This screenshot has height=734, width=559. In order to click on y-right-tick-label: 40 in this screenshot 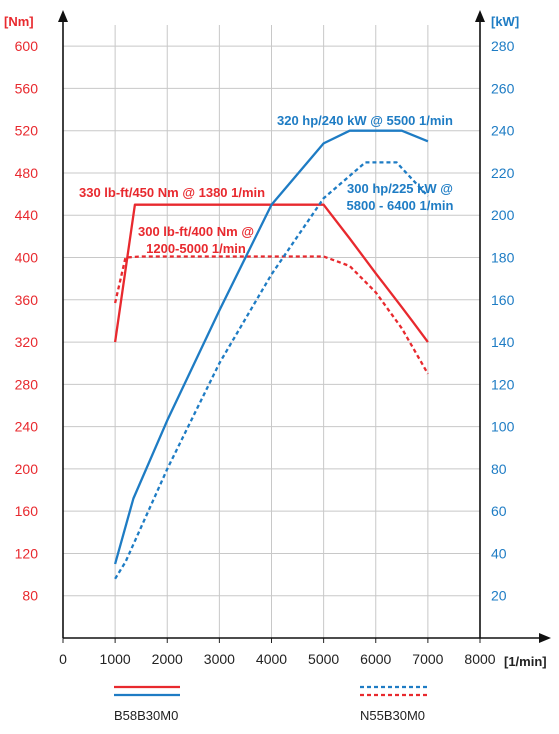, I will do `click(499, 553)`.